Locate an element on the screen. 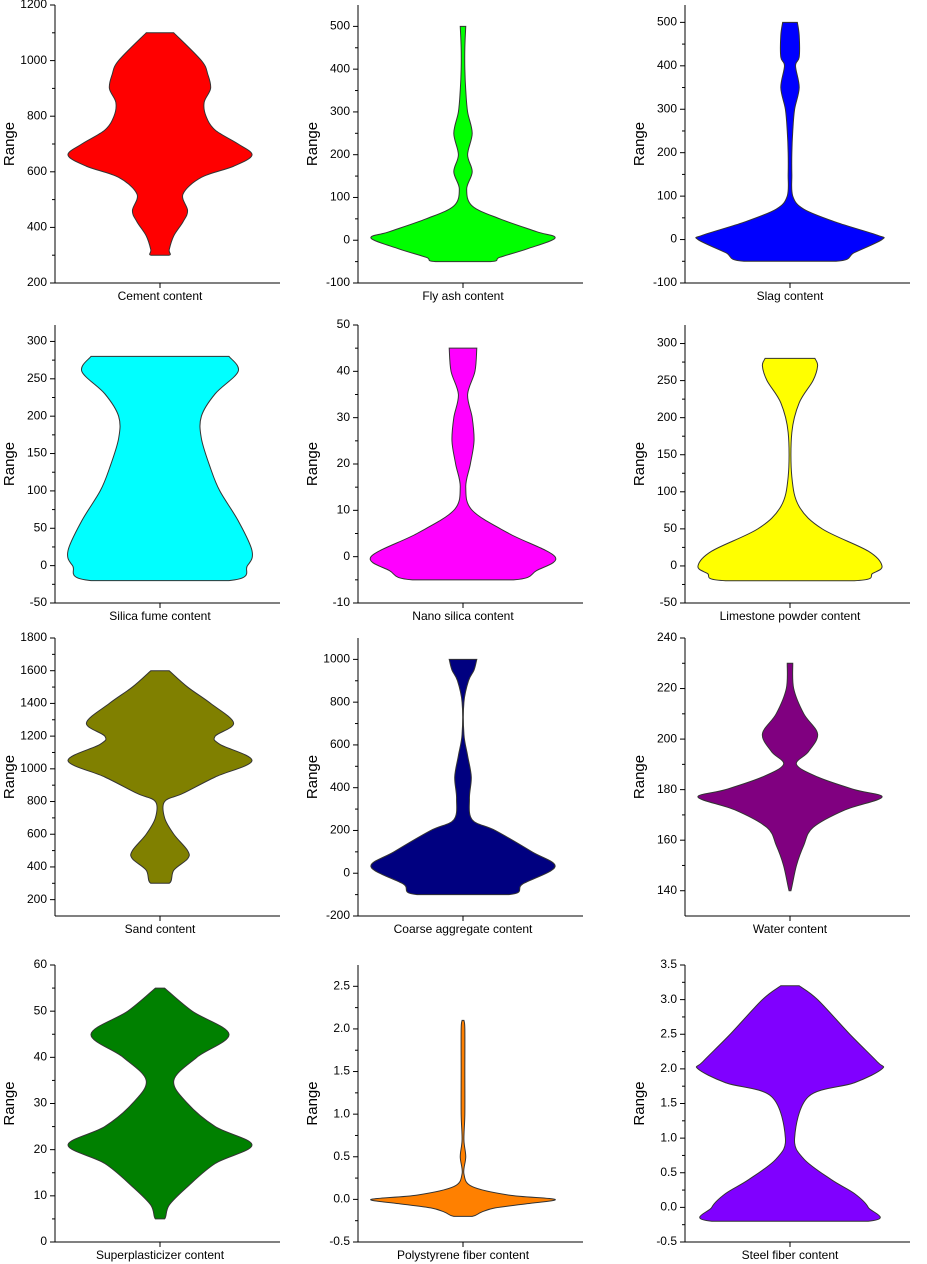 The image size is (927, 1264). y-tick-label: 2.5 is located at coordinates (668, 1033).